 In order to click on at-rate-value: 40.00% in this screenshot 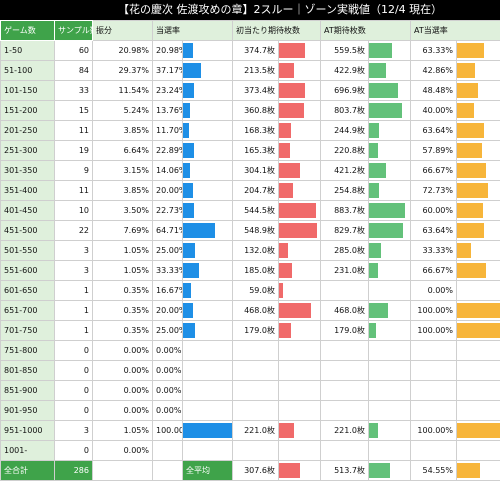, I will do `click(434, 111)`.